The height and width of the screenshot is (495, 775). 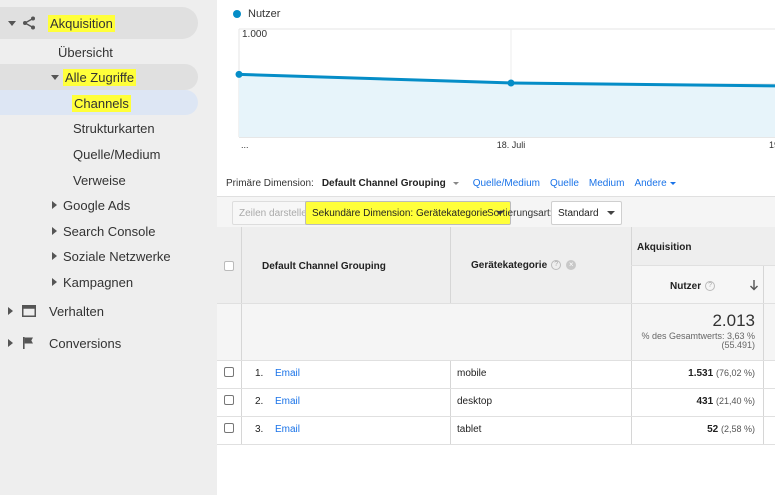 What do you see at coordinates (400, 213) in the screenshot?
I see `secondary-dimension-label: Sekundäre Dimension: Gerätekategorie` at bounding box center [400, 213].